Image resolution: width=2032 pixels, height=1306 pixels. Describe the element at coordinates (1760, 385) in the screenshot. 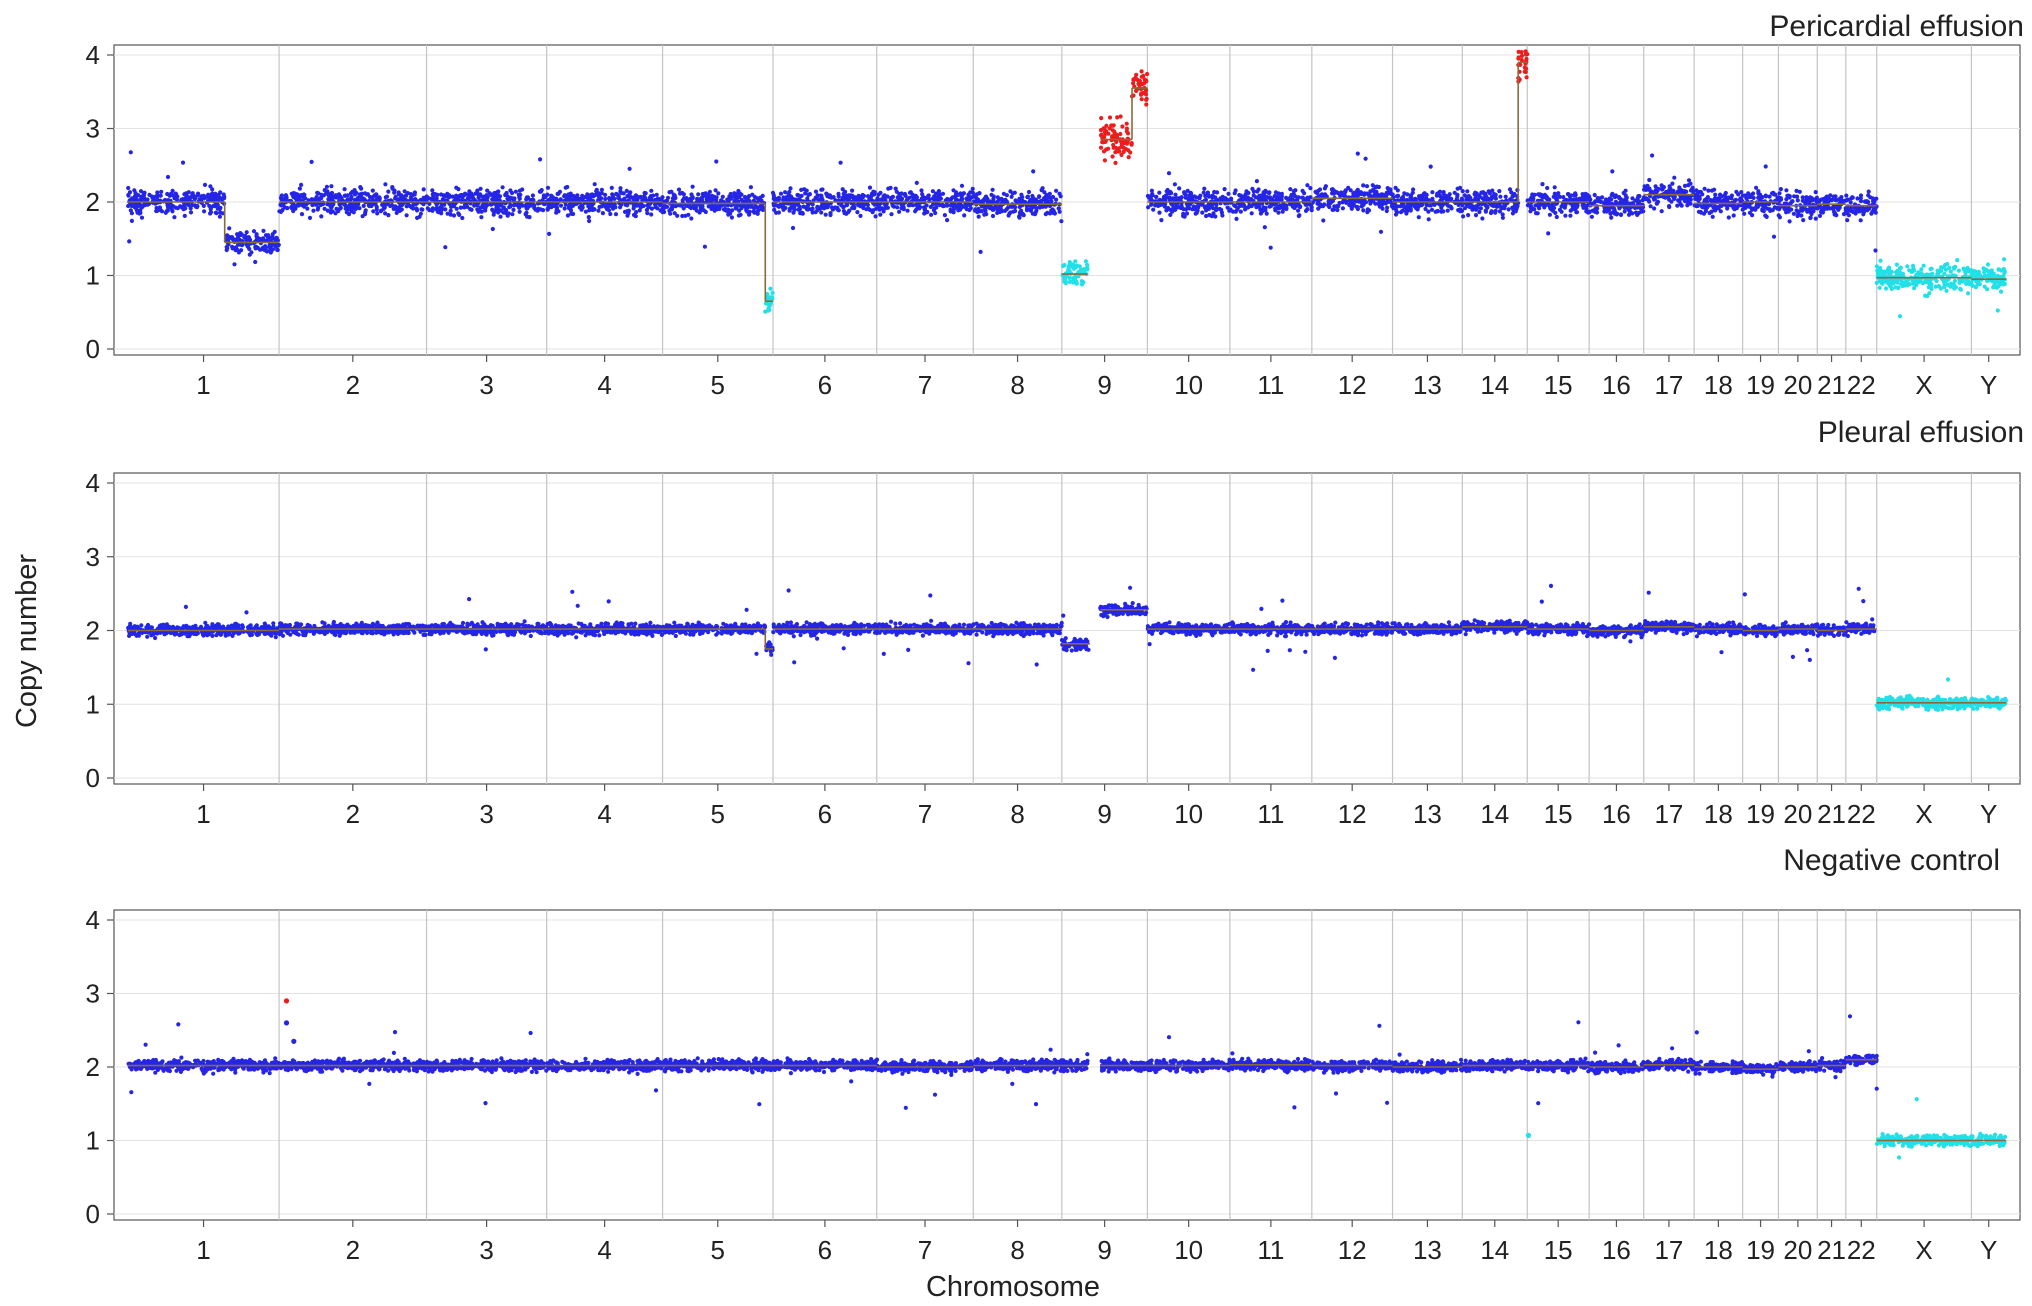

I see `x-tick-label-chr19: 19` at that location.